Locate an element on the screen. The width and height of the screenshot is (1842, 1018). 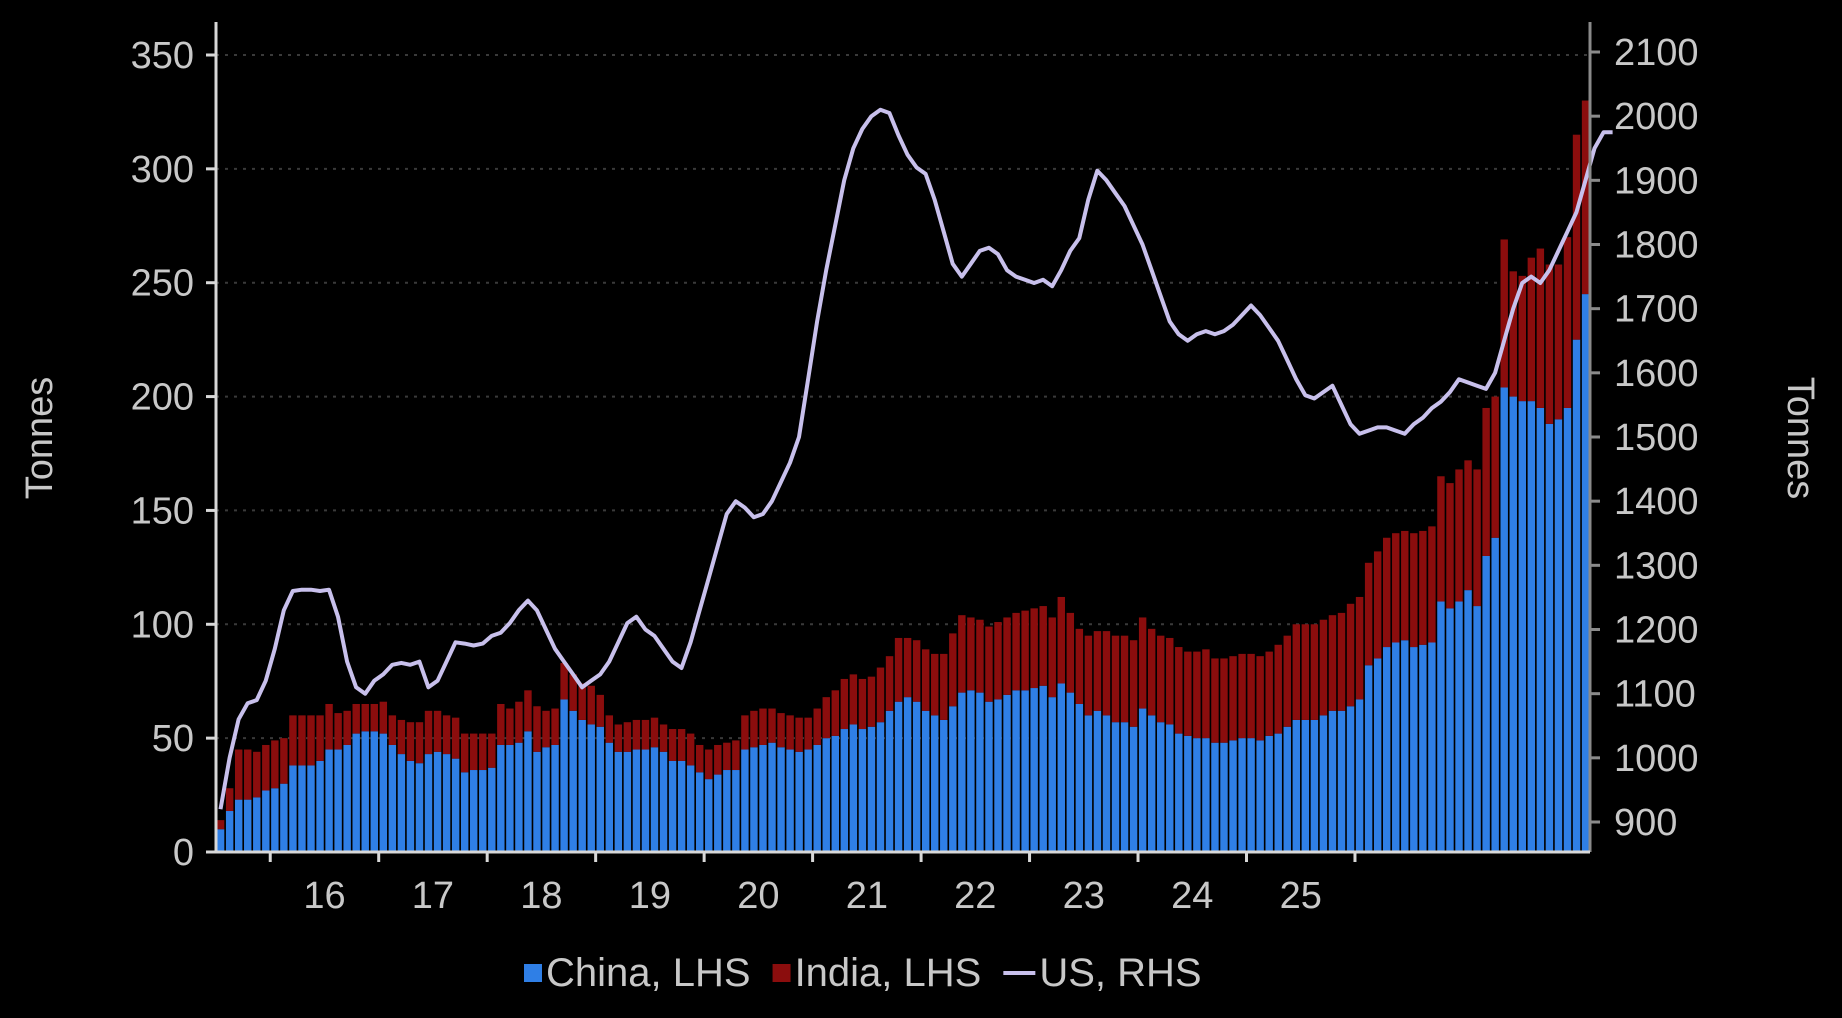
legend-swatch is located at coordinates (781, 973).